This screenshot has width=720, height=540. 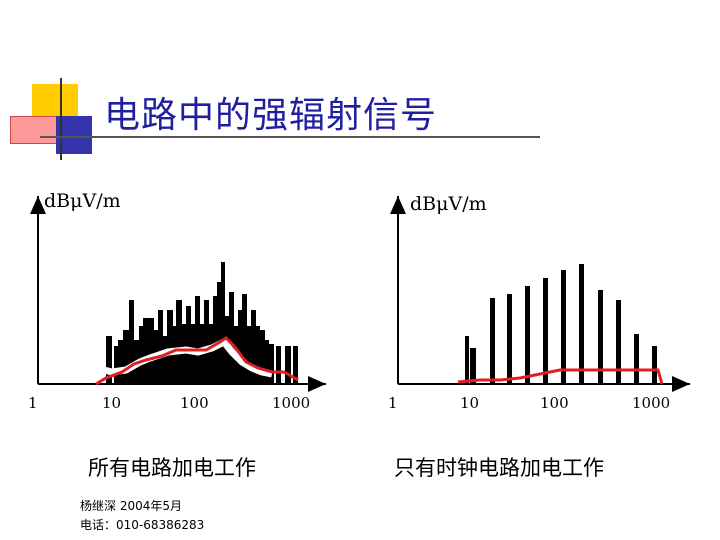 I want to click on right-tick-1000: 1000, so click(x=651, y=403).